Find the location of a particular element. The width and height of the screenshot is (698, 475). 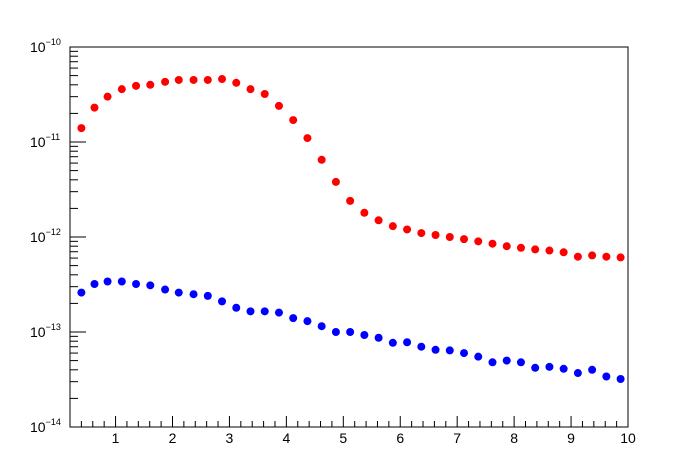

y-axis: 10−14 10−13 10−12 10−11 10−10 is located at coordinates (58, 236).